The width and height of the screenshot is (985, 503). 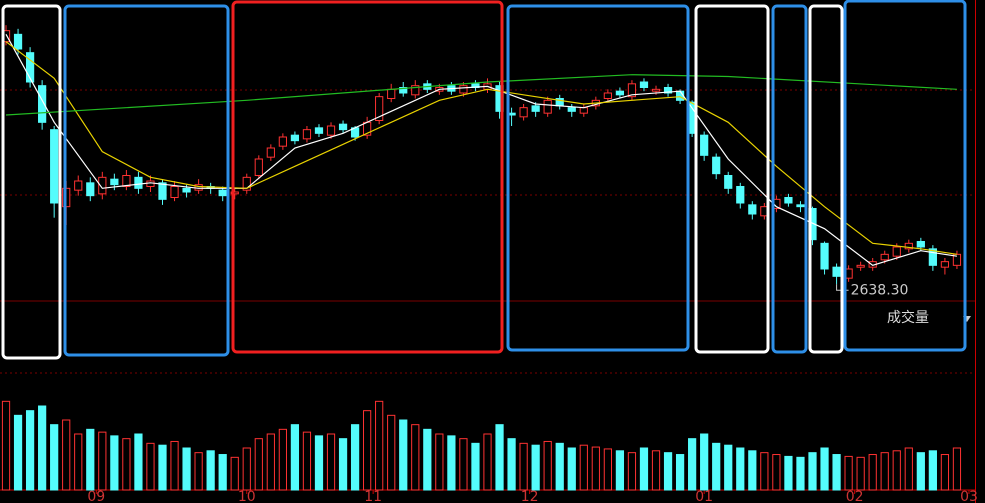 I want to click on x-tick-label: 03, so click(x=969, y=496).